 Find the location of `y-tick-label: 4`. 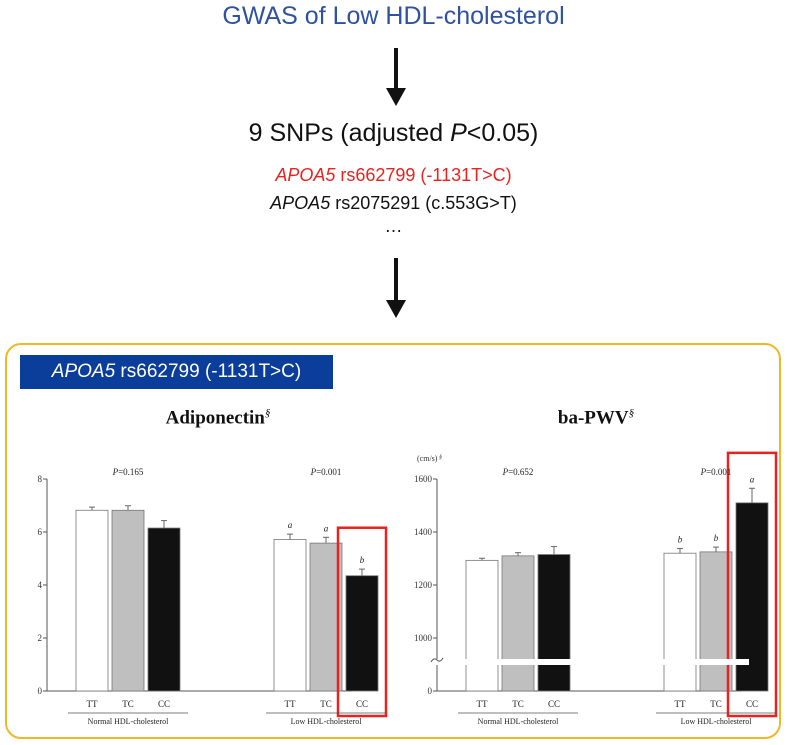

y-tick-label: 4 is located at coordinates (40, 585).